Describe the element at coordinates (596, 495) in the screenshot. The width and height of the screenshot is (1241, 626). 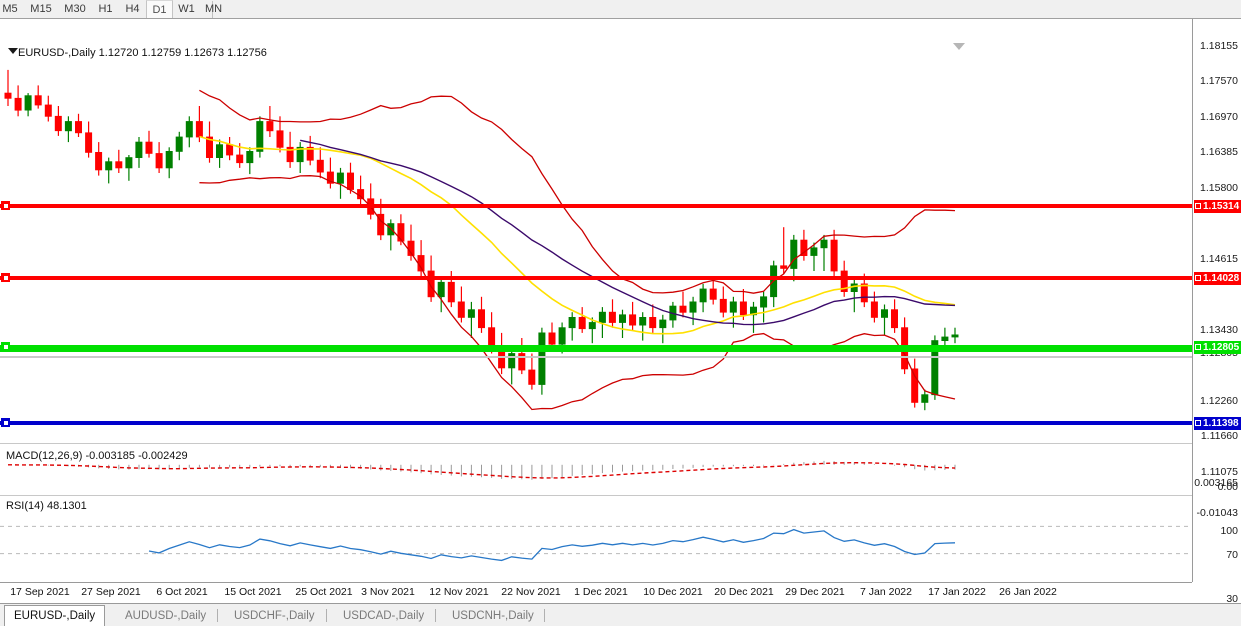
I see `panel-separator-rsi` at that location.